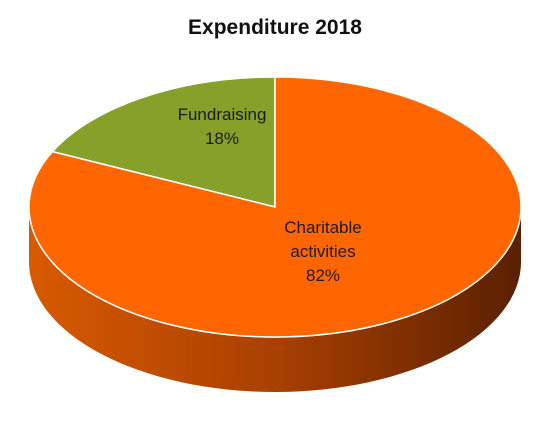 Image resolution: width=550 pixels, height=430 pixels. I want to click on slice-name: Fundraising, so click(222, 114).